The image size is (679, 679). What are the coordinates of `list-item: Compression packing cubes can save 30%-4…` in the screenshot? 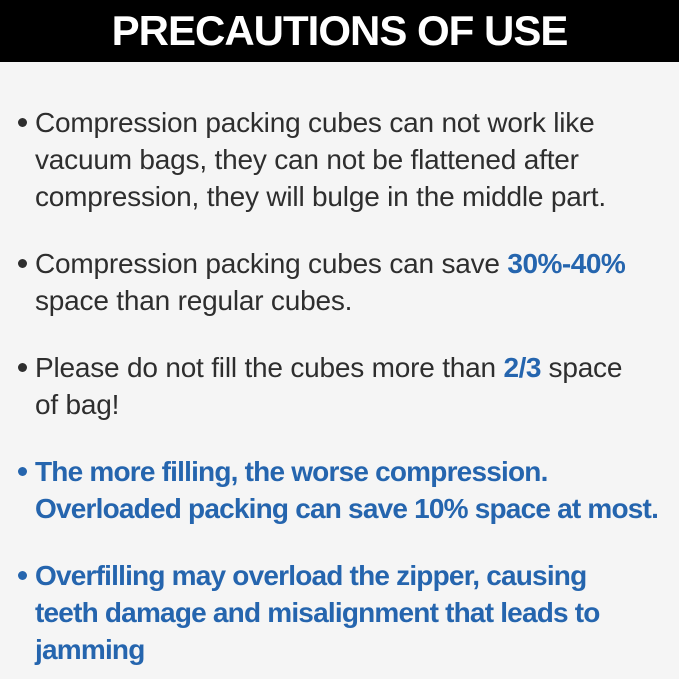 It's located at (338, 282).